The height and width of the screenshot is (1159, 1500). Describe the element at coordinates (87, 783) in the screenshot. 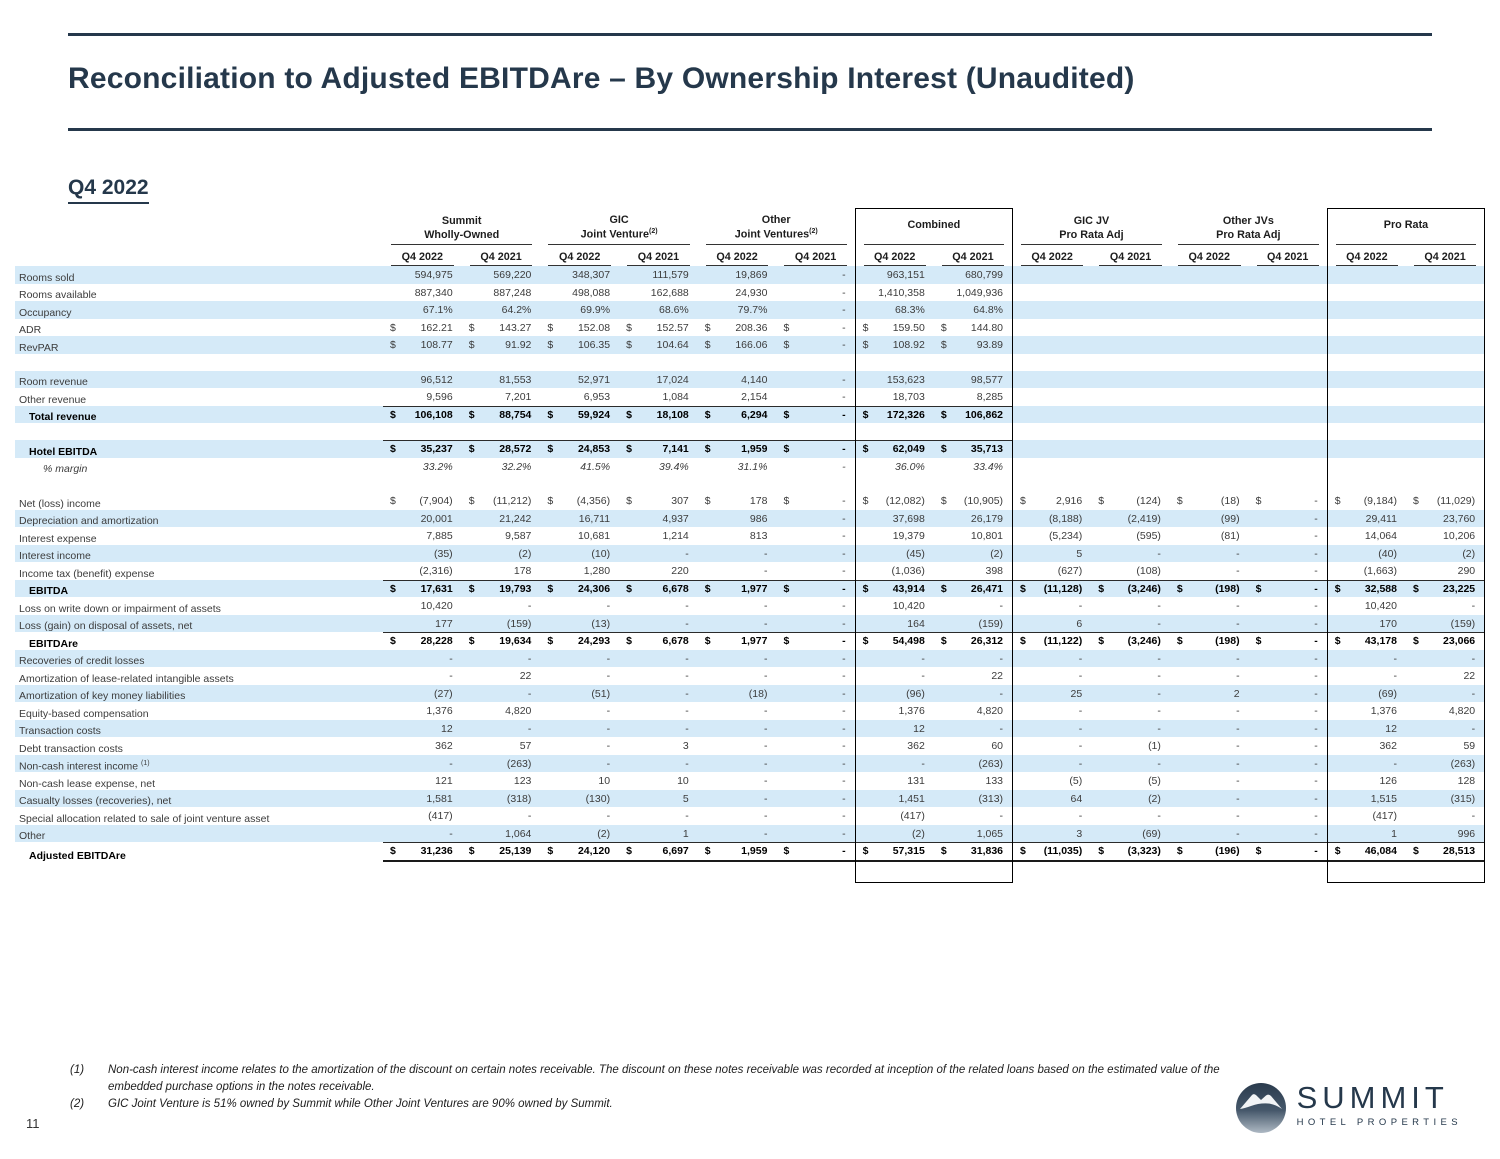

I see `row-label: Non-cash lease expense, net` at that location.